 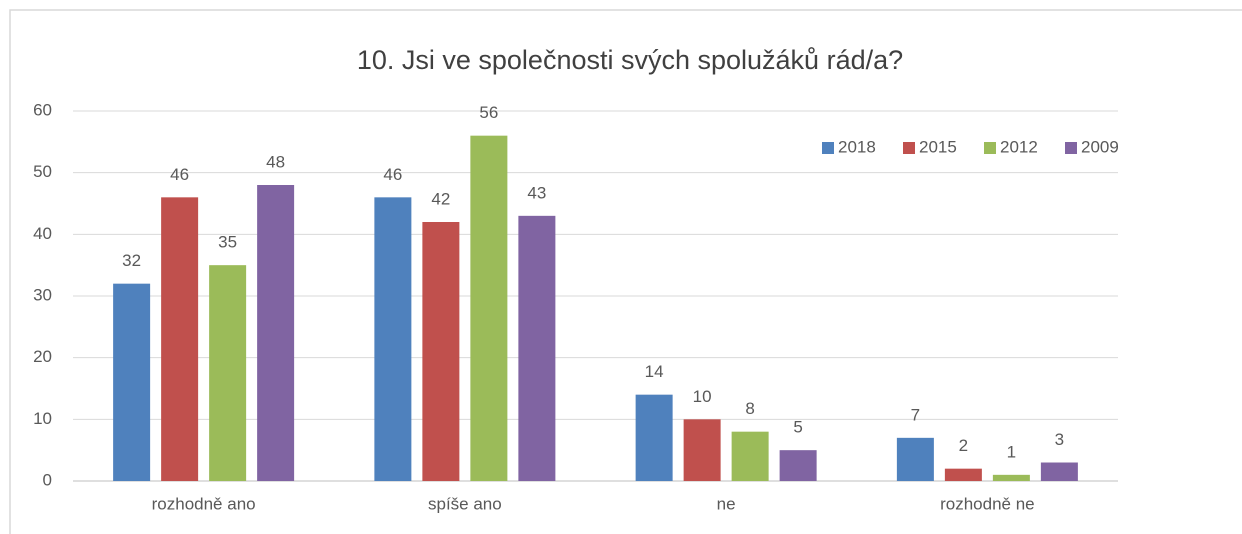 I want to click on legend-label: 2009, so click(x=1100, y=146).